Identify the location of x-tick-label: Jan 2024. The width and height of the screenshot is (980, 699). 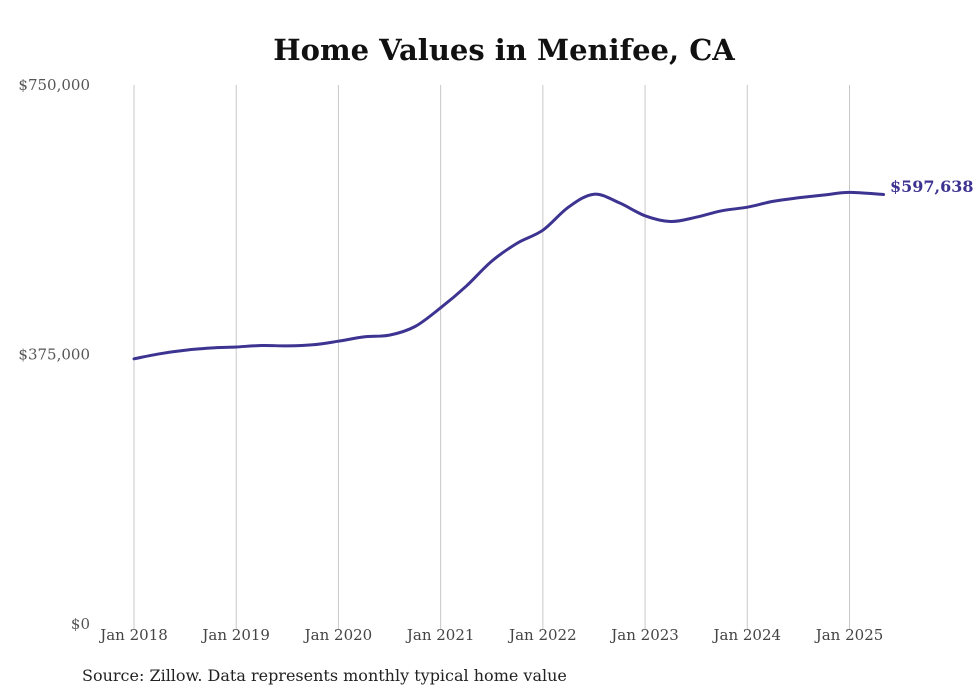
(747, 635).